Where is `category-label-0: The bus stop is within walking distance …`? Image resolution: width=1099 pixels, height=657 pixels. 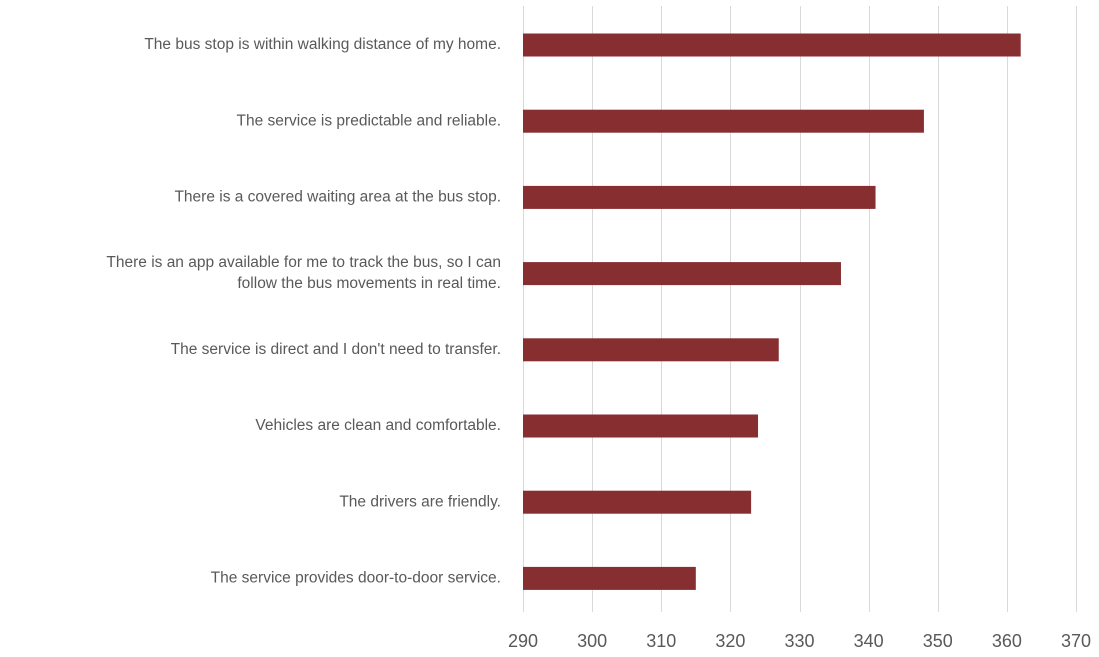 category-label-0: The bus stop is within walking distance … is located at coordinates (322, 44).